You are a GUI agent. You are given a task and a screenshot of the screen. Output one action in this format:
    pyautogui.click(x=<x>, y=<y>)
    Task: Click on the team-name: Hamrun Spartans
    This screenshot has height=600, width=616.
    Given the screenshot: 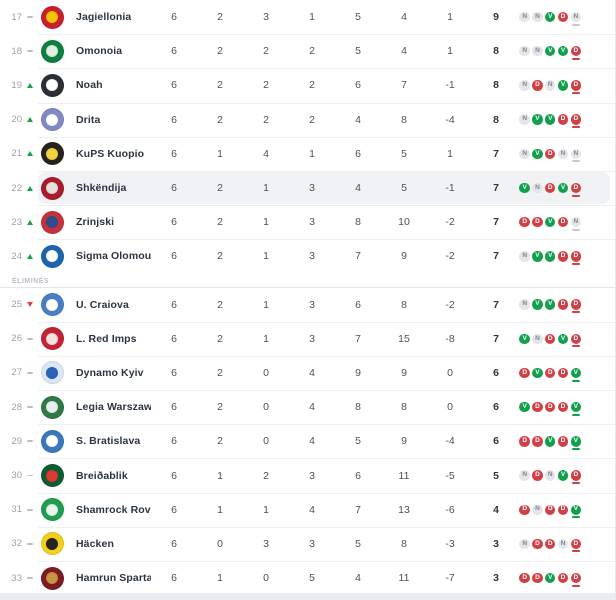 What is the action you would take?
    pyautogui.click(x=113, y=578)
    